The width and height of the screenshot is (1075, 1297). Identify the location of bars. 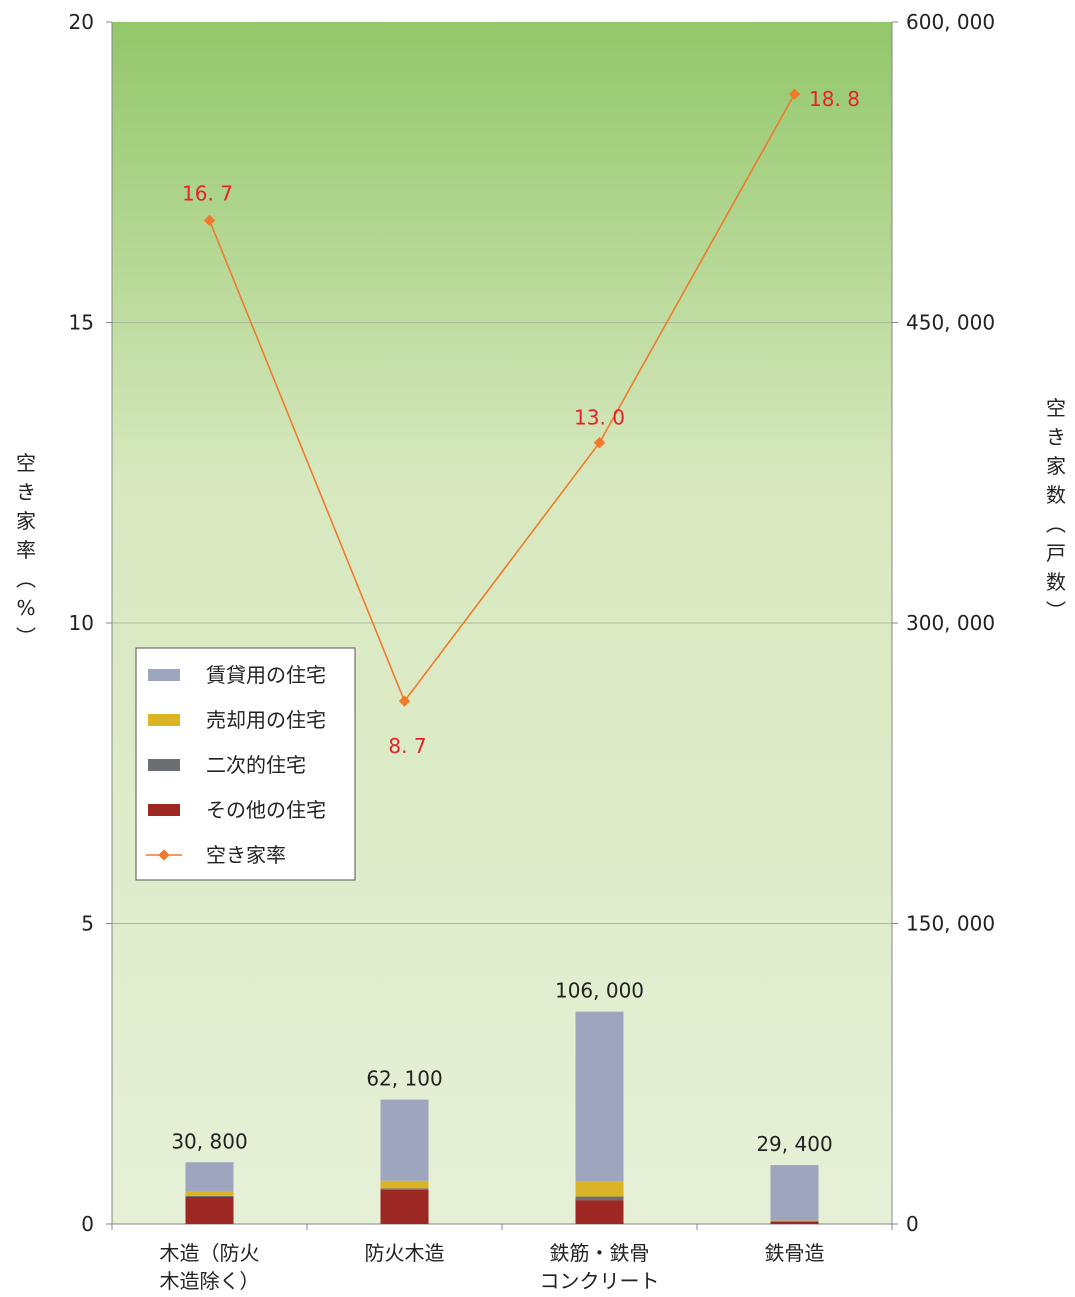
(502, 1117).